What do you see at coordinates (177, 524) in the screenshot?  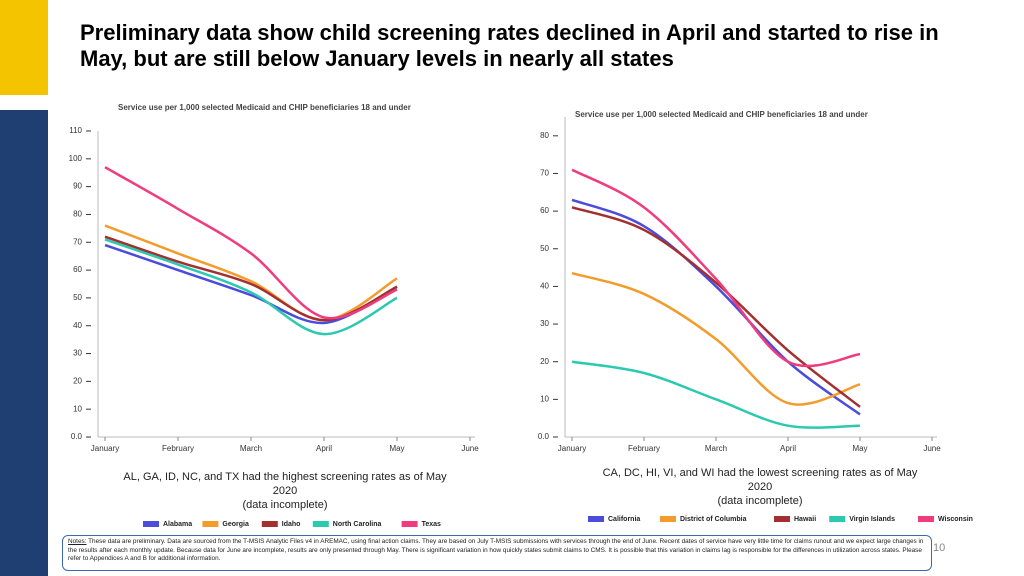 I see `legend-label: Alabama` at bounding box center [177, 524].